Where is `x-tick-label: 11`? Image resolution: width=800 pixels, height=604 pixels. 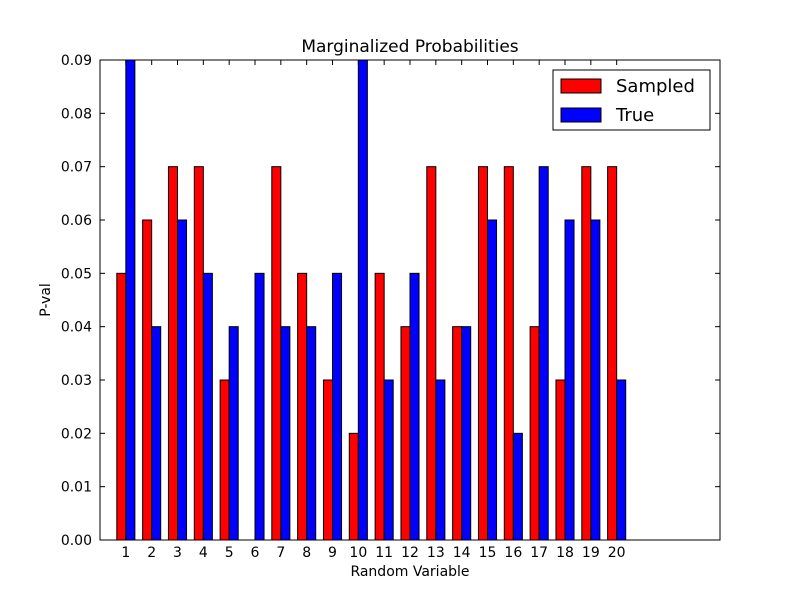
x-tick-label: 11 is located at coordinates (384, 553).